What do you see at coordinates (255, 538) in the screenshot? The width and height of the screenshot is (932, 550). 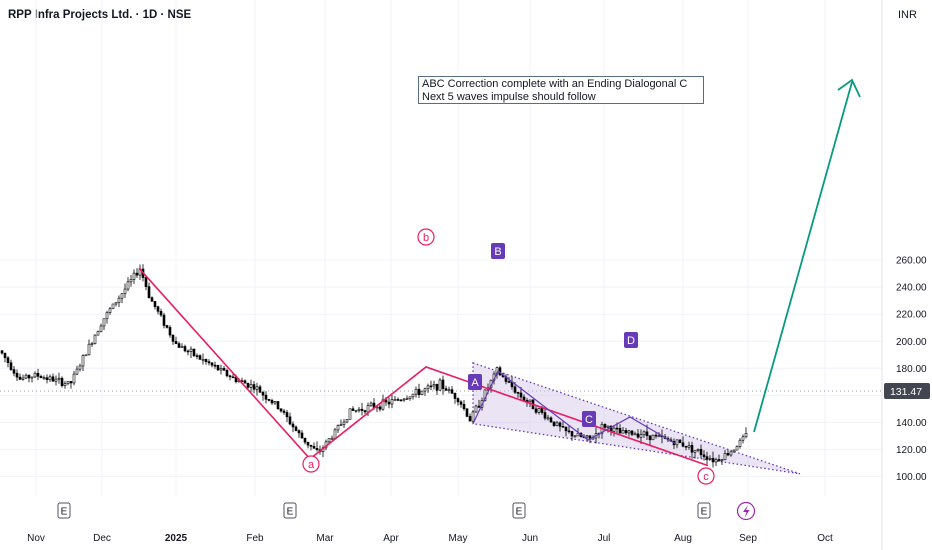 I see `time-tick-label: Feb` at bounding box center [255, 538].